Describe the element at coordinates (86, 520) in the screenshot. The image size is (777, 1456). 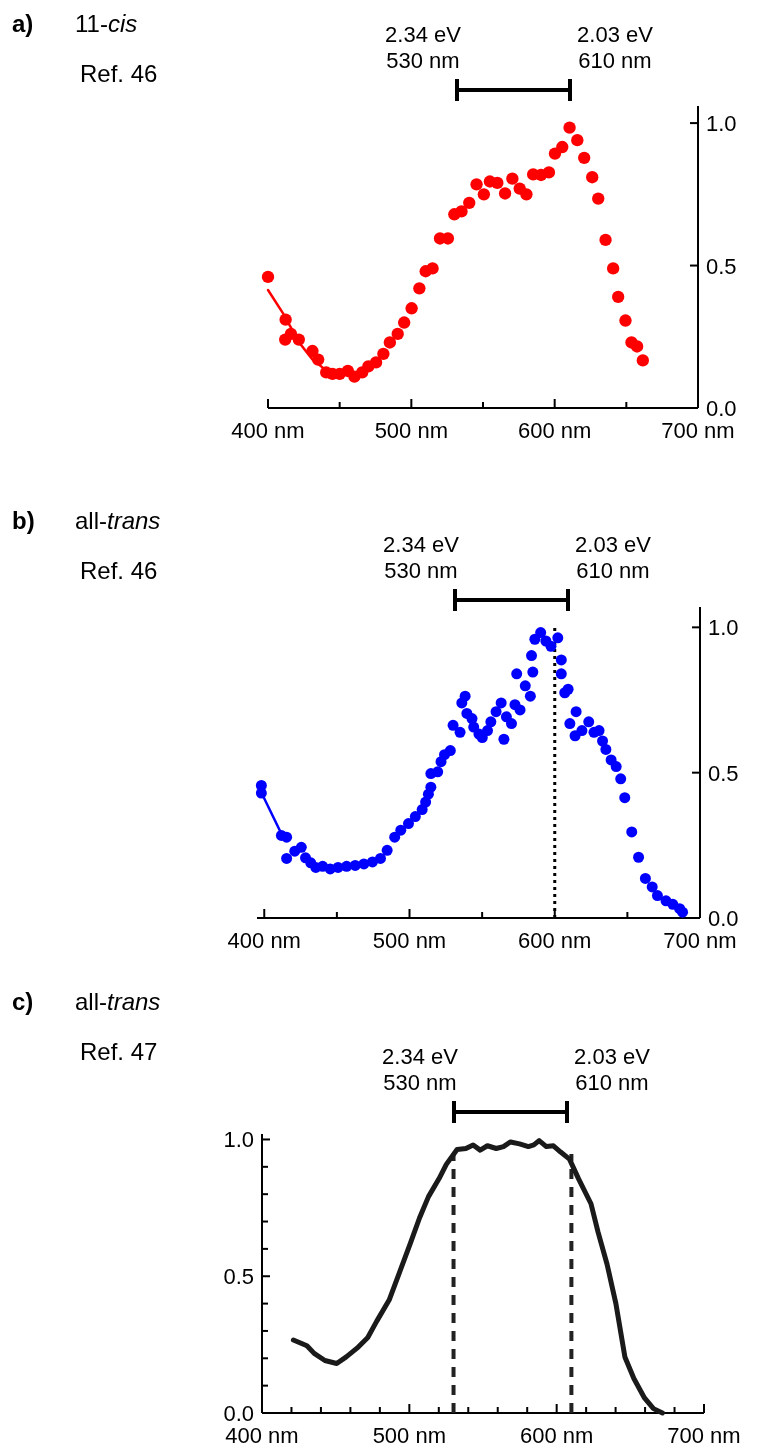
I see `chart-title: b) all-trans` at that location.